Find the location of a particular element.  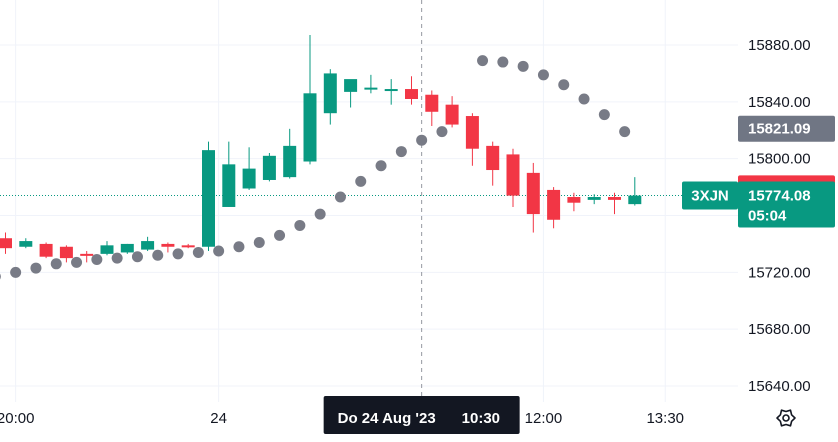

price-tag: 15821.09 is located at coordinates (786, 128).